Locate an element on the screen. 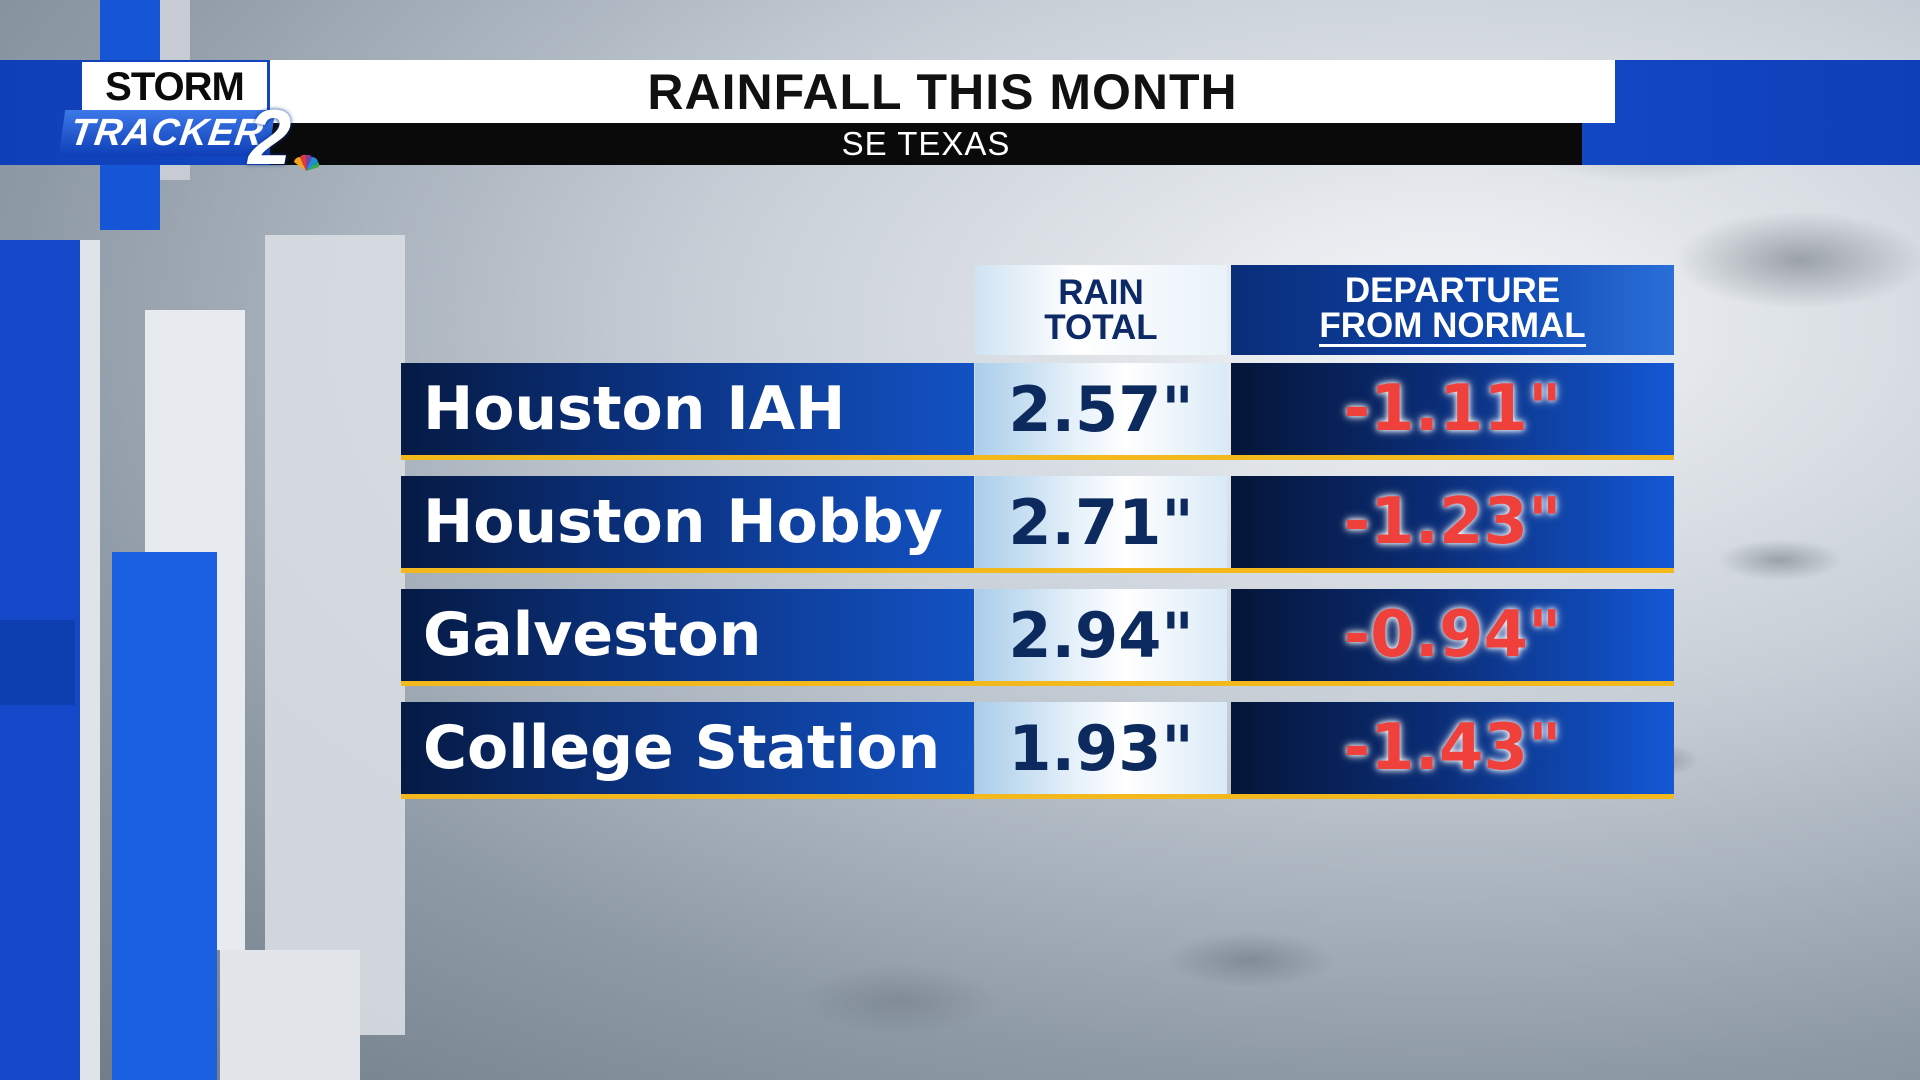  table-row: Houston IAH 2.57" -1.11" is located at coordinates (1037, 411).